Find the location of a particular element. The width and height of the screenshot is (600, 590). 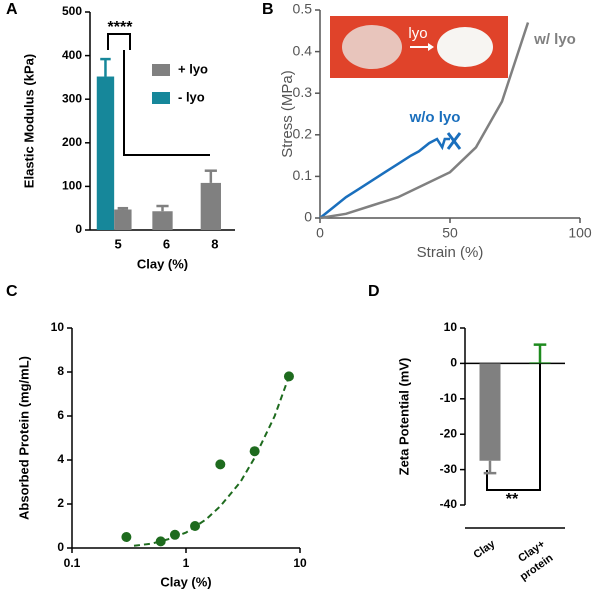

y-tick-label: -20 is located at coordinates (449, 433).